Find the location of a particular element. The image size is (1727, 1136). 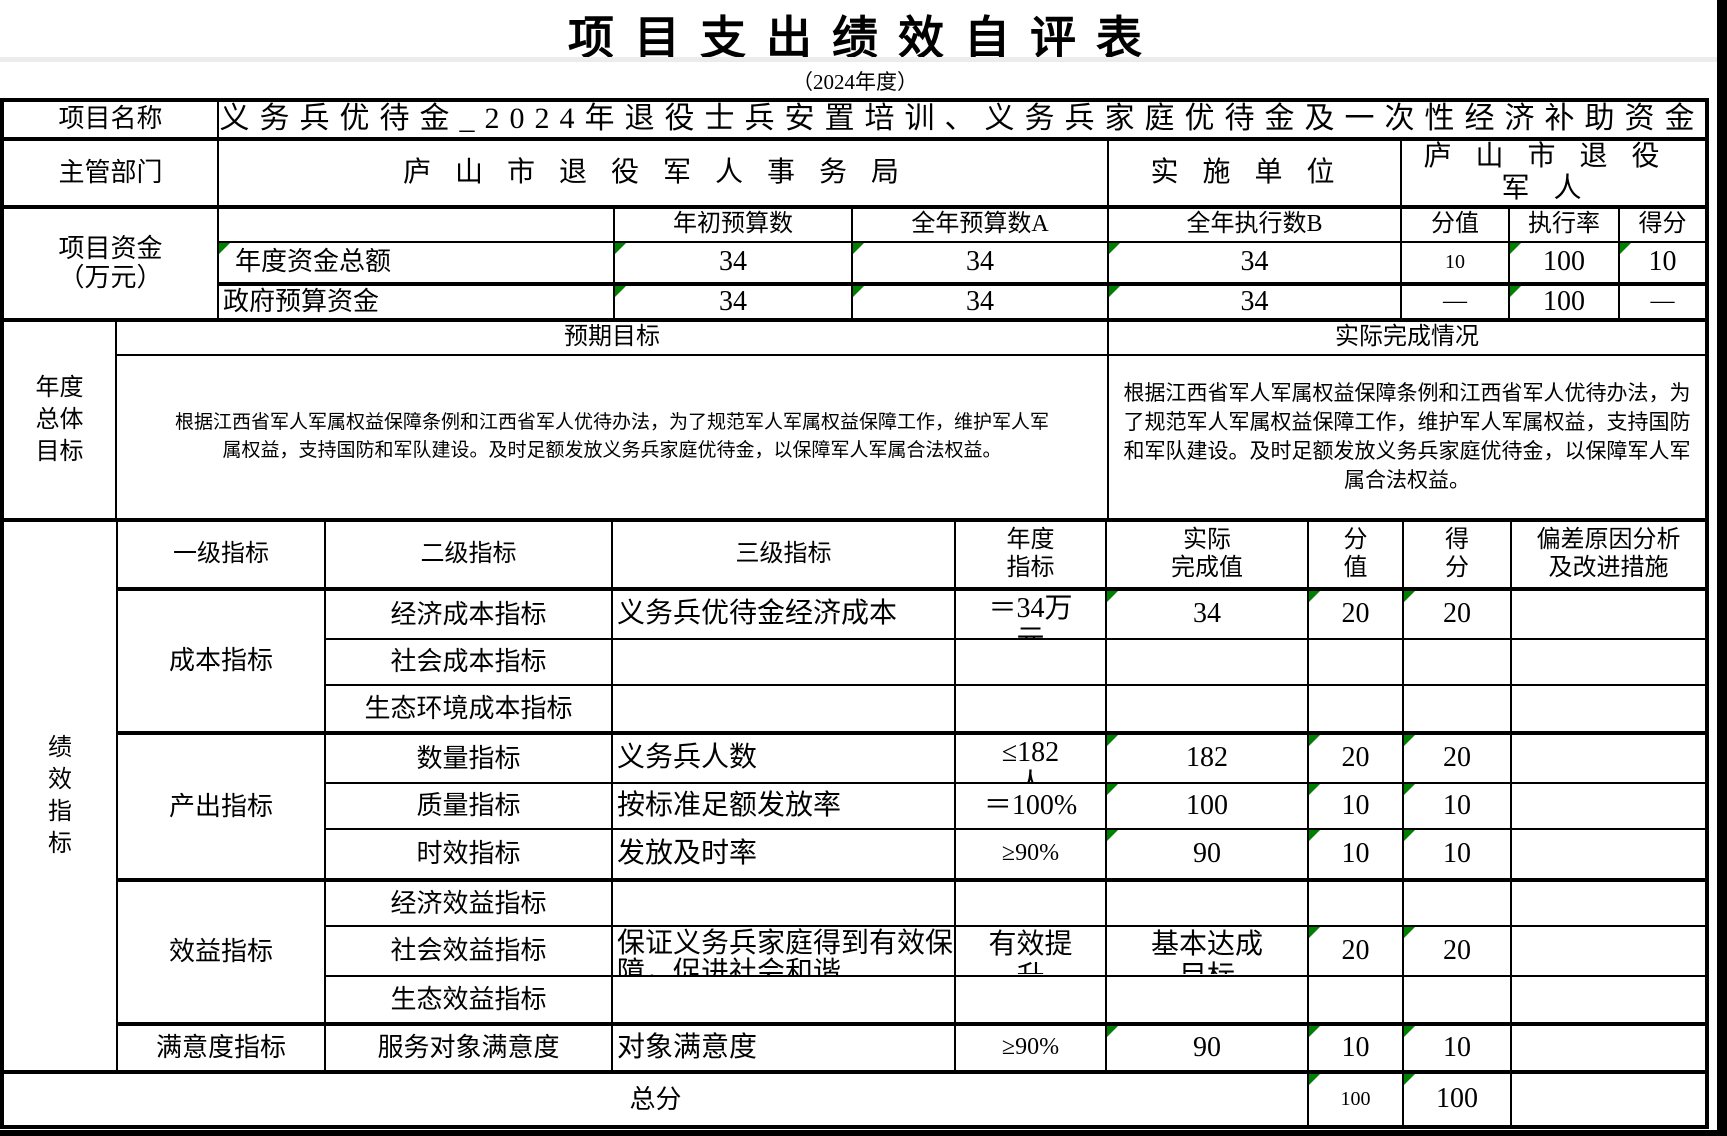

funding-cell-score: — is located at coordinates (1662, 301).